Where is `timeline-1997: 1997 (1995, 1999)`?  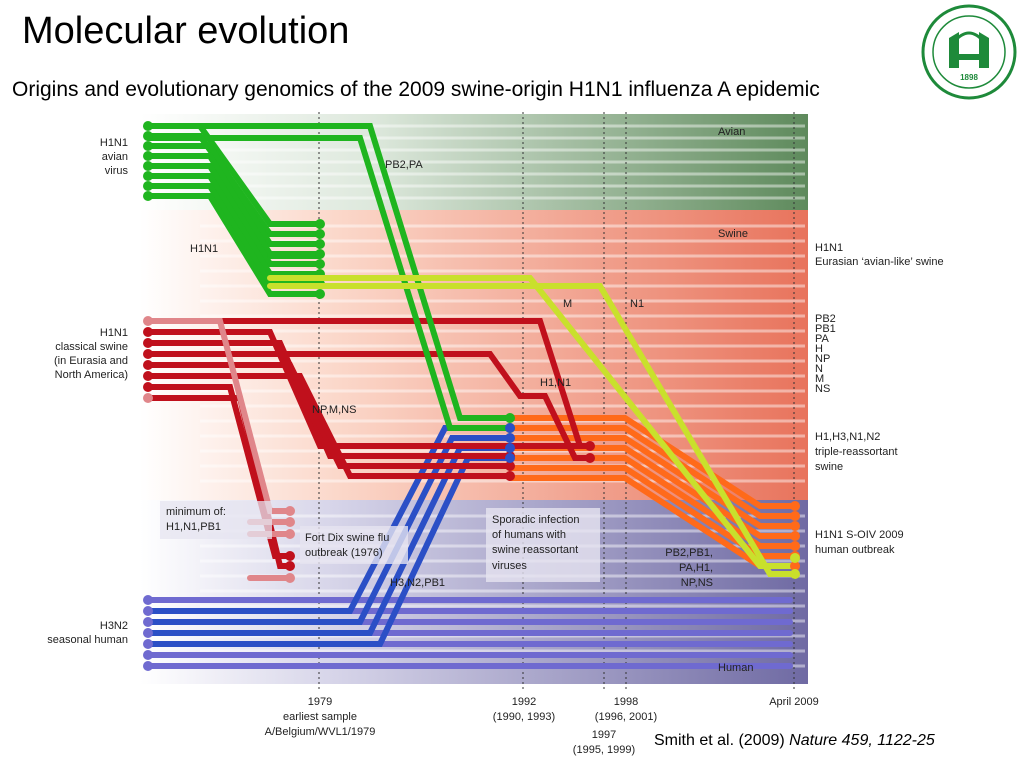
timeline-1997: 1997 (1995, 1999) is located at coordinates (604, 742).